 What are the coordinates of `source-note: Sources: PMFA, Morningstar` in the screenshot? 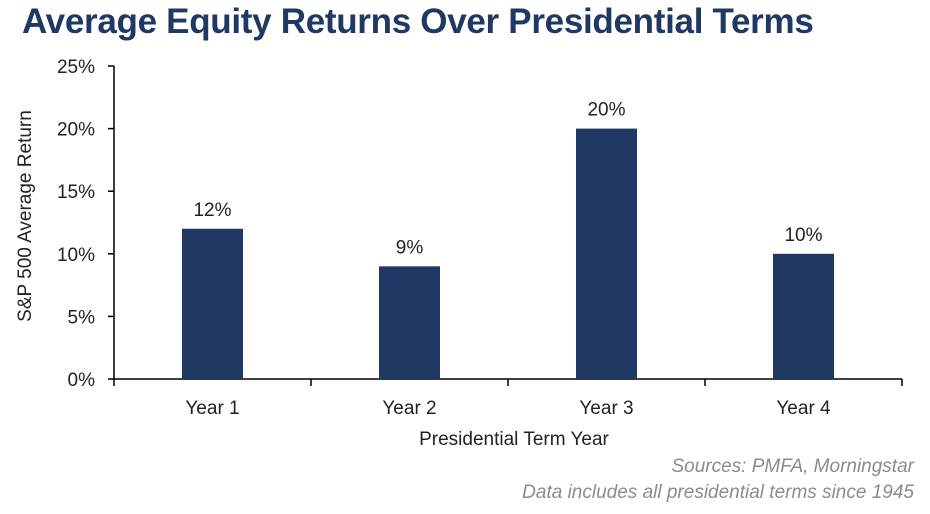 It's located at (792, 466).